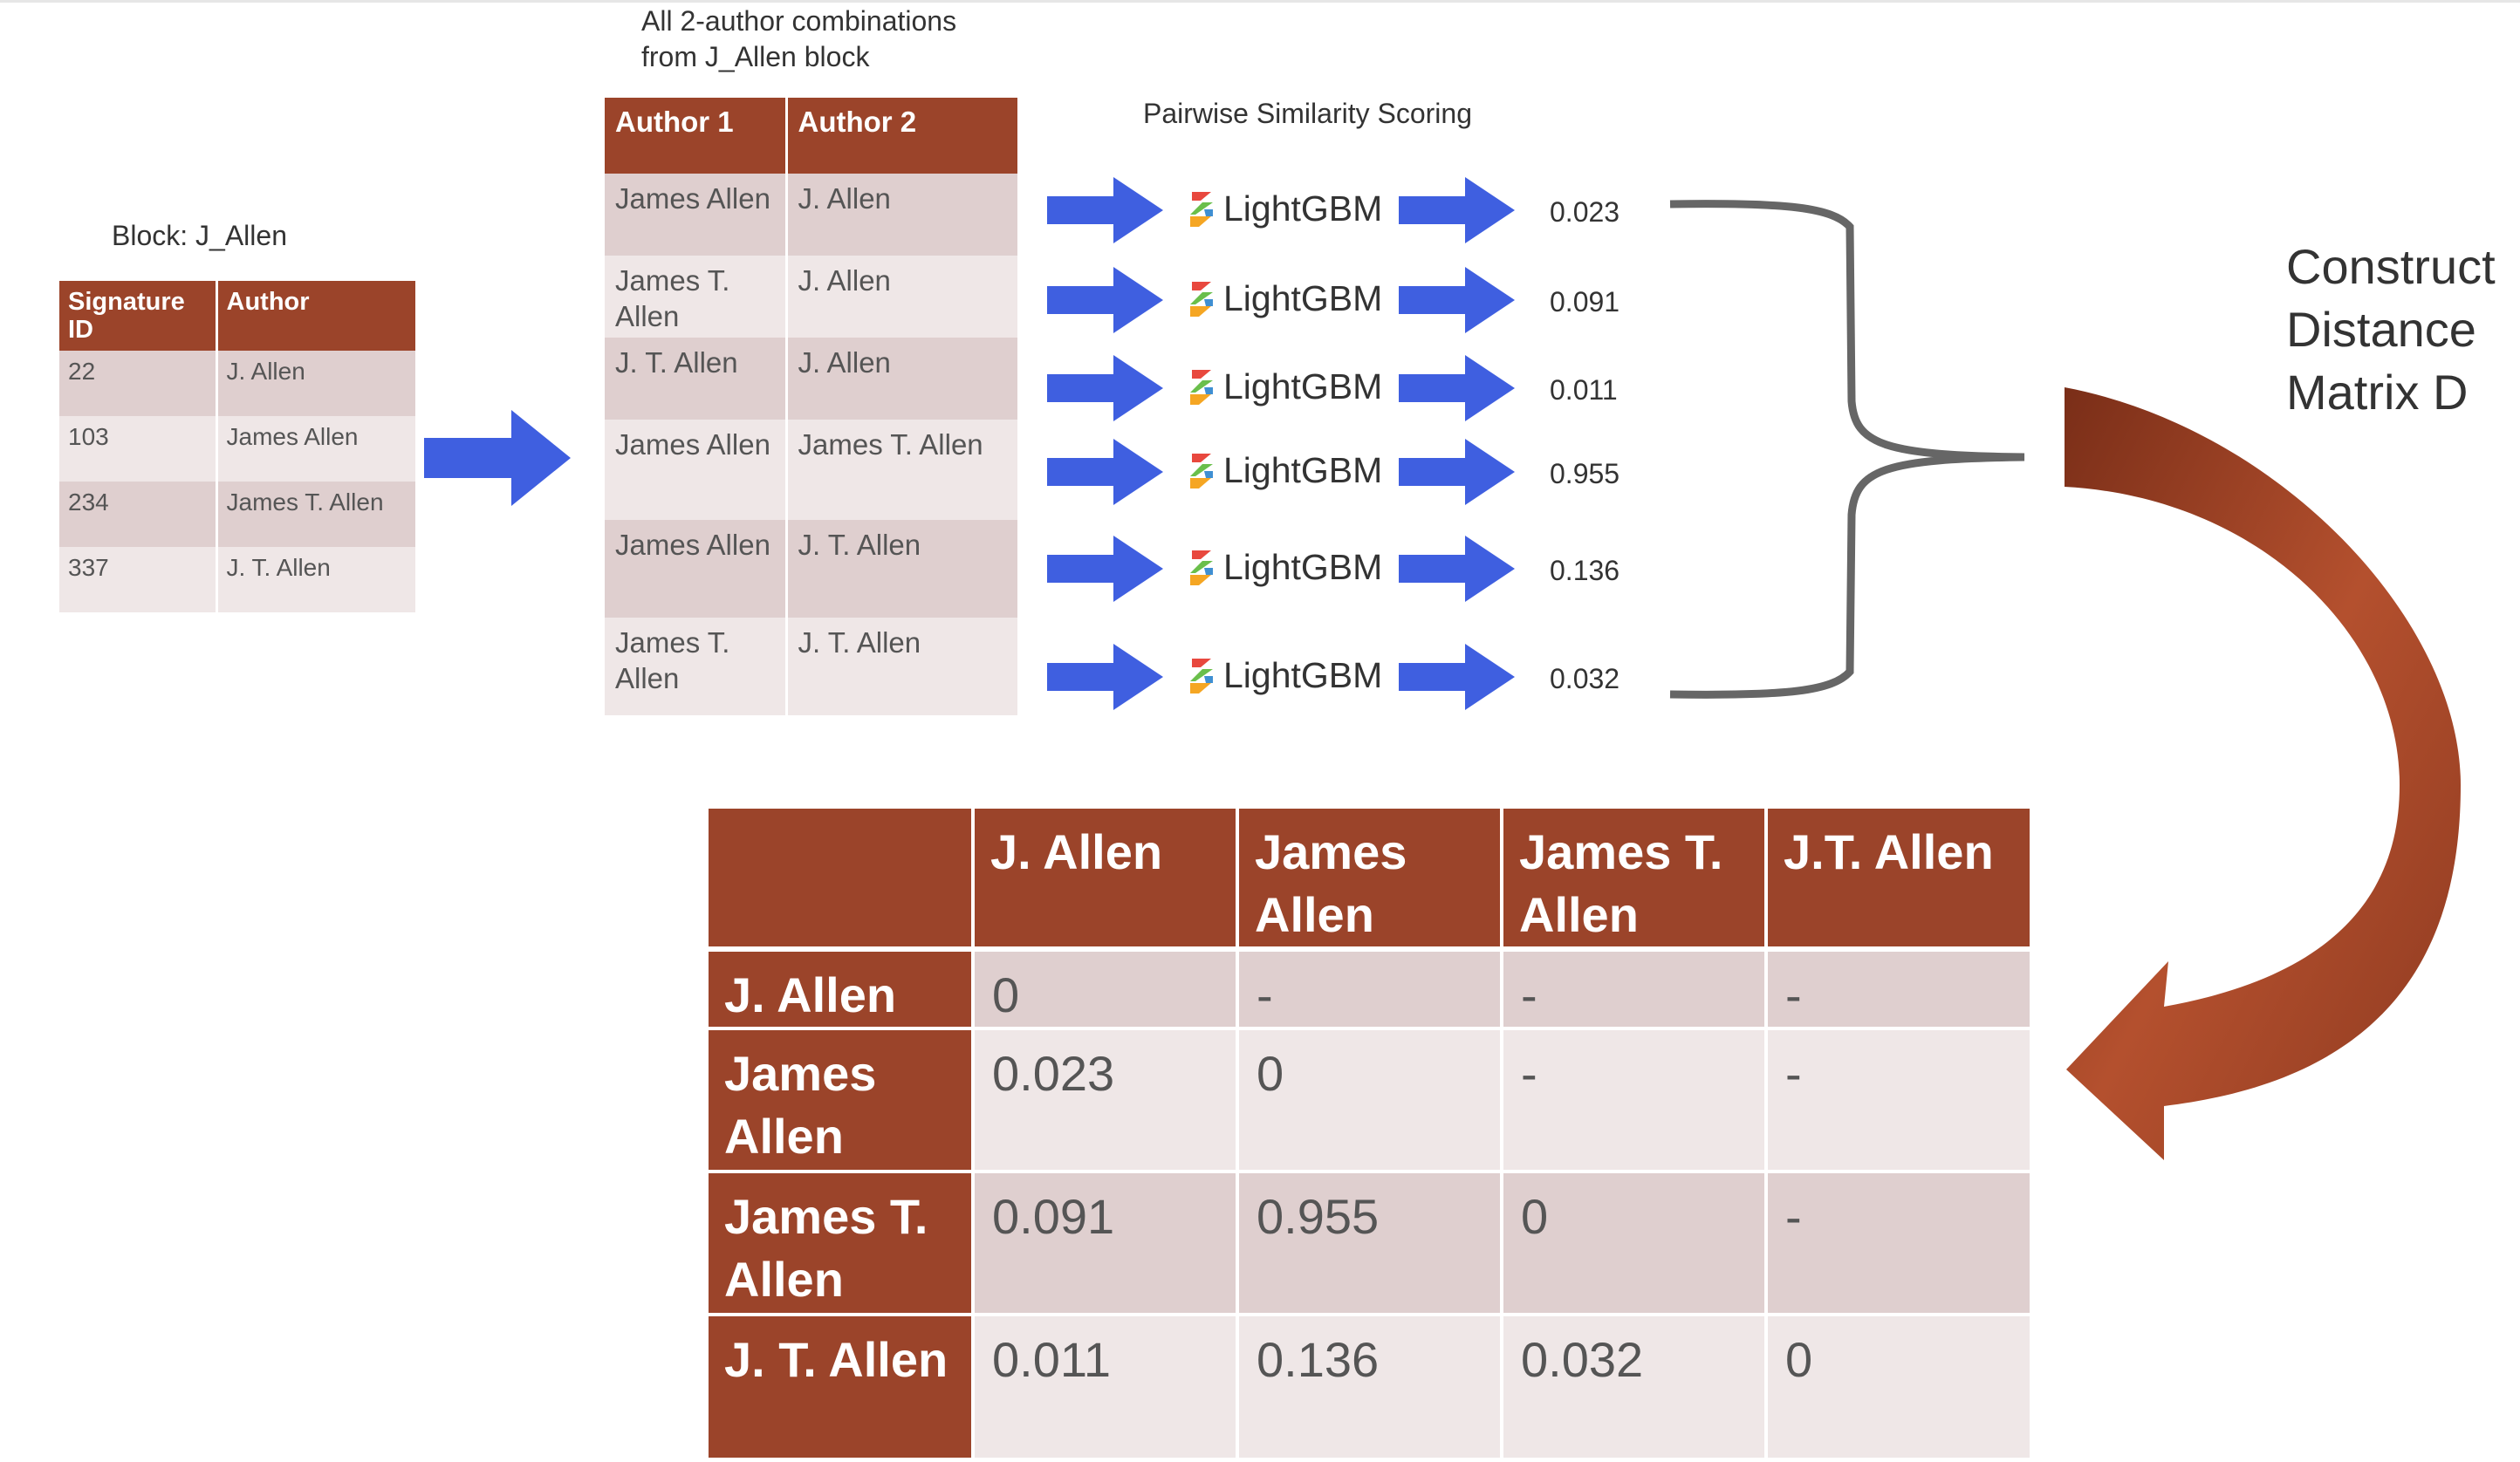 This screenshot has height=1462, width=2520. I want to click on matrix-row: J. Allen 0 - - -, so click(1369, 989).